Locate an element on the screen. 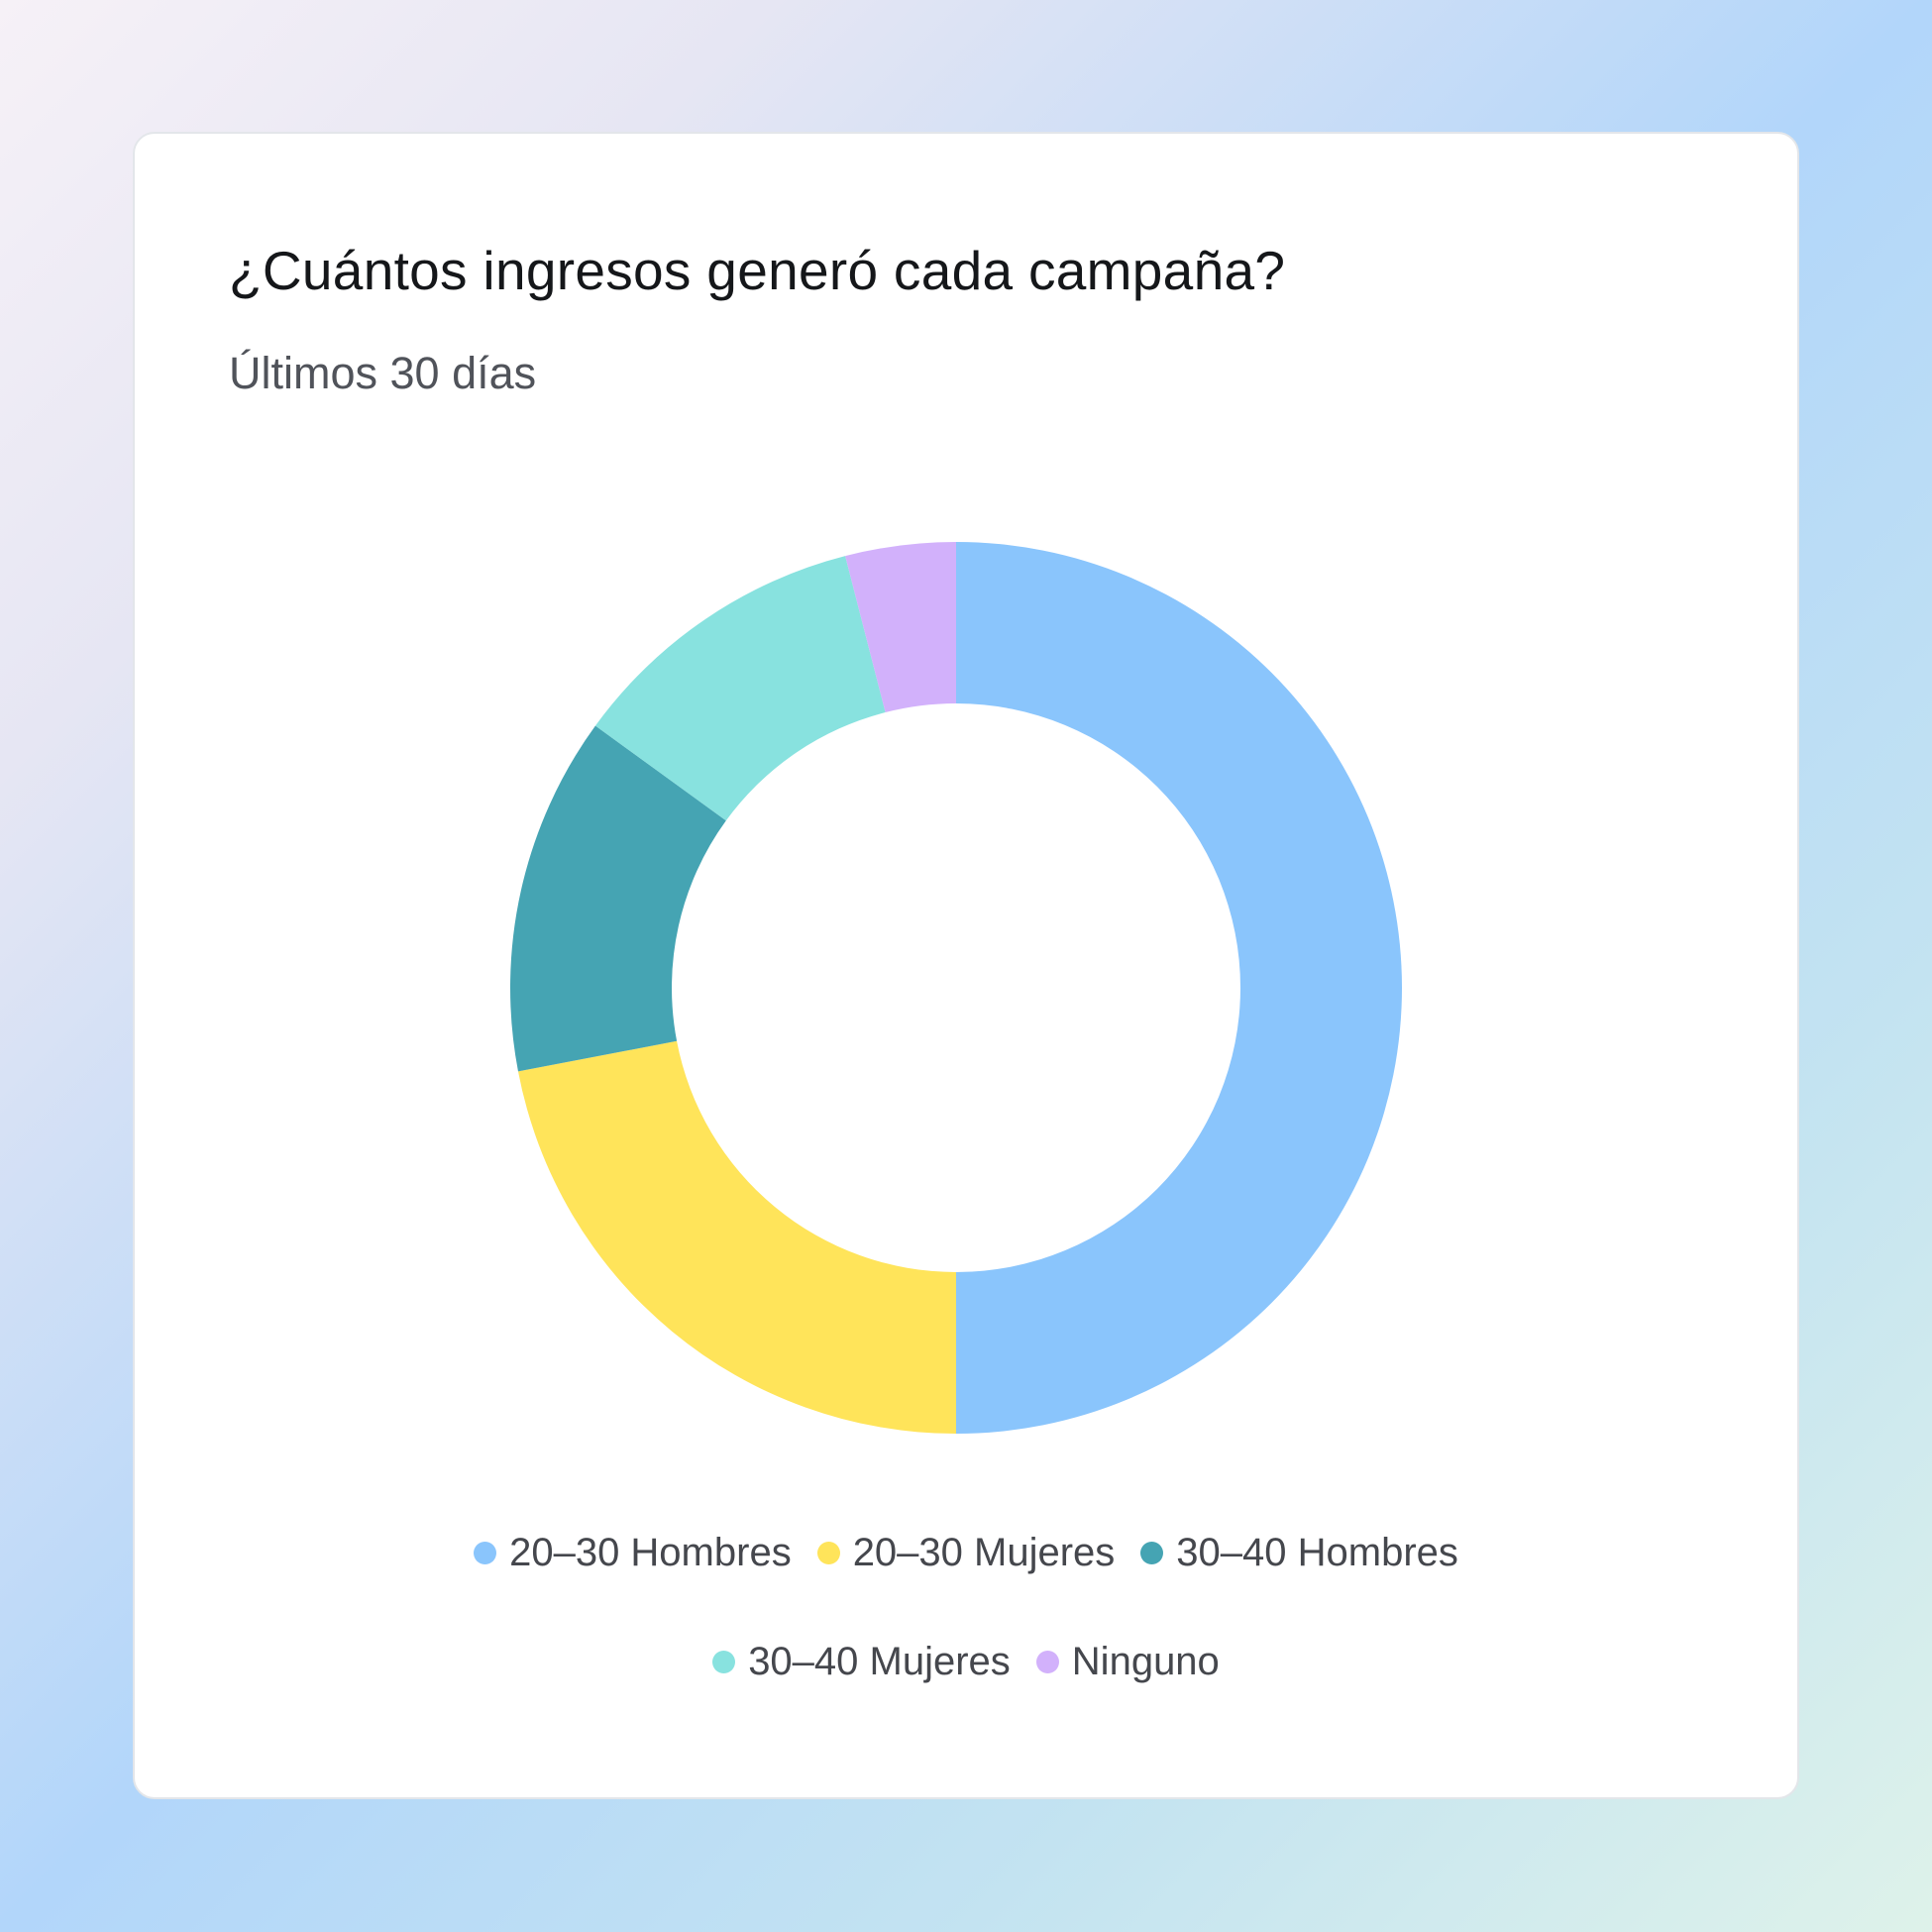  donut-slice-20-30-mujeres is located at coordinates (736, 1237).